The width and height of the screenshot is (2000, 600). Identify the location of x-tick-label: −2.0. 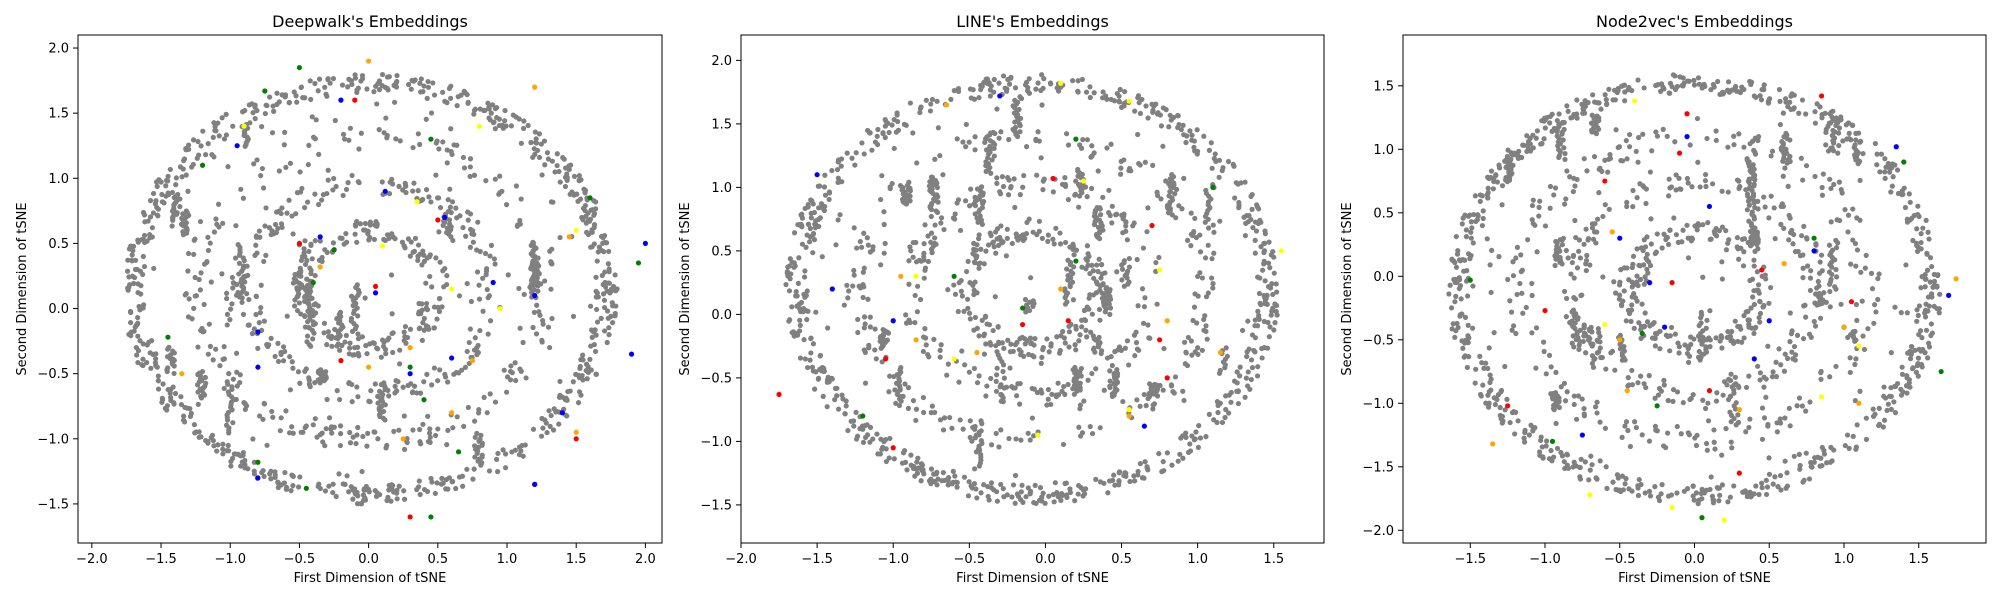
(92, 559).